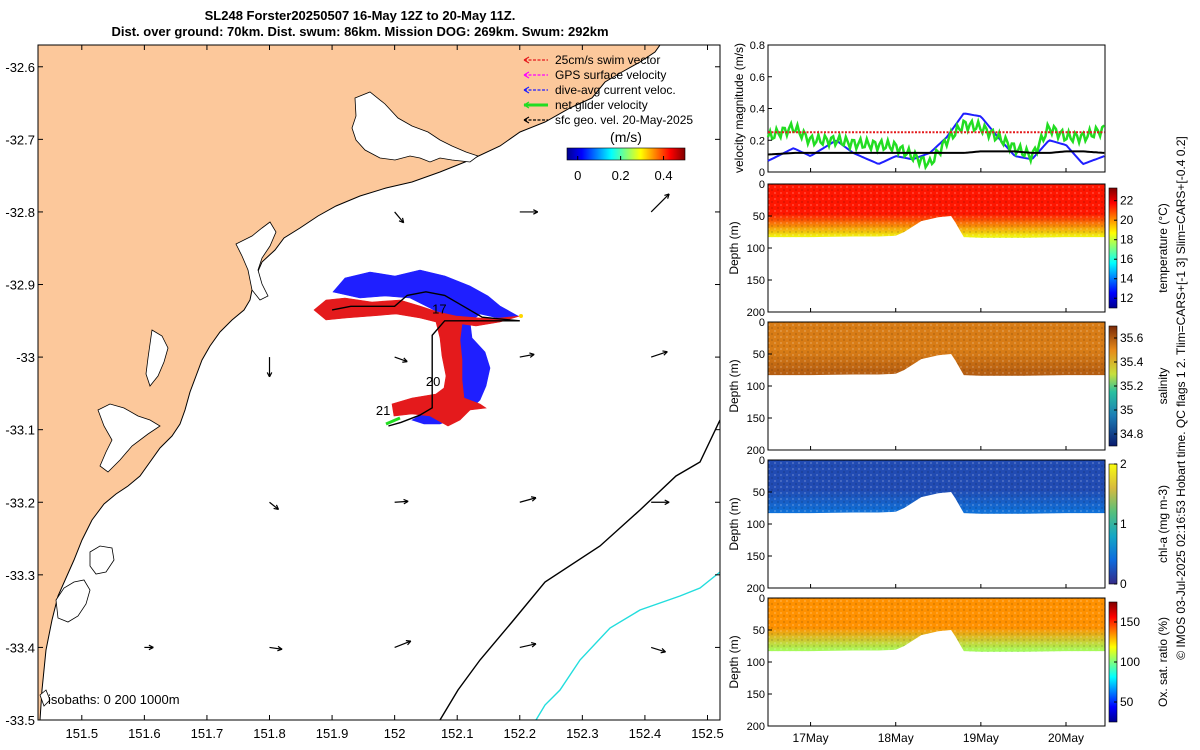  I want to click on velocity-y-tick-label: 0.8, so click(757, 46).